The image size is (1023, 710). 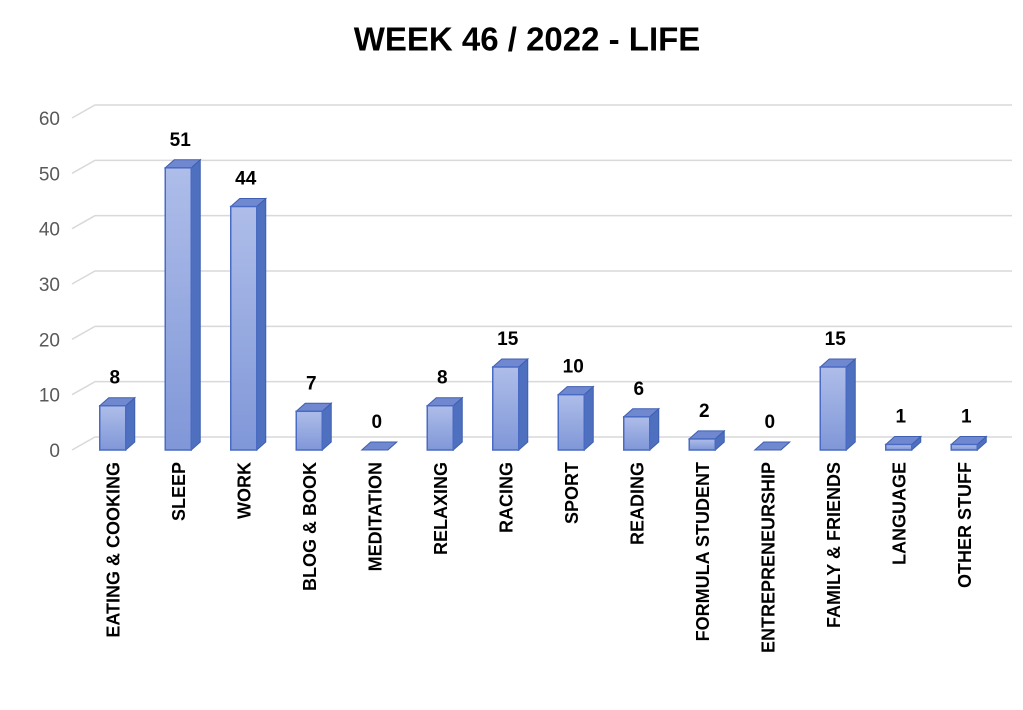 I want to click on y-tick-label: 30, so click(x=49, y=285).